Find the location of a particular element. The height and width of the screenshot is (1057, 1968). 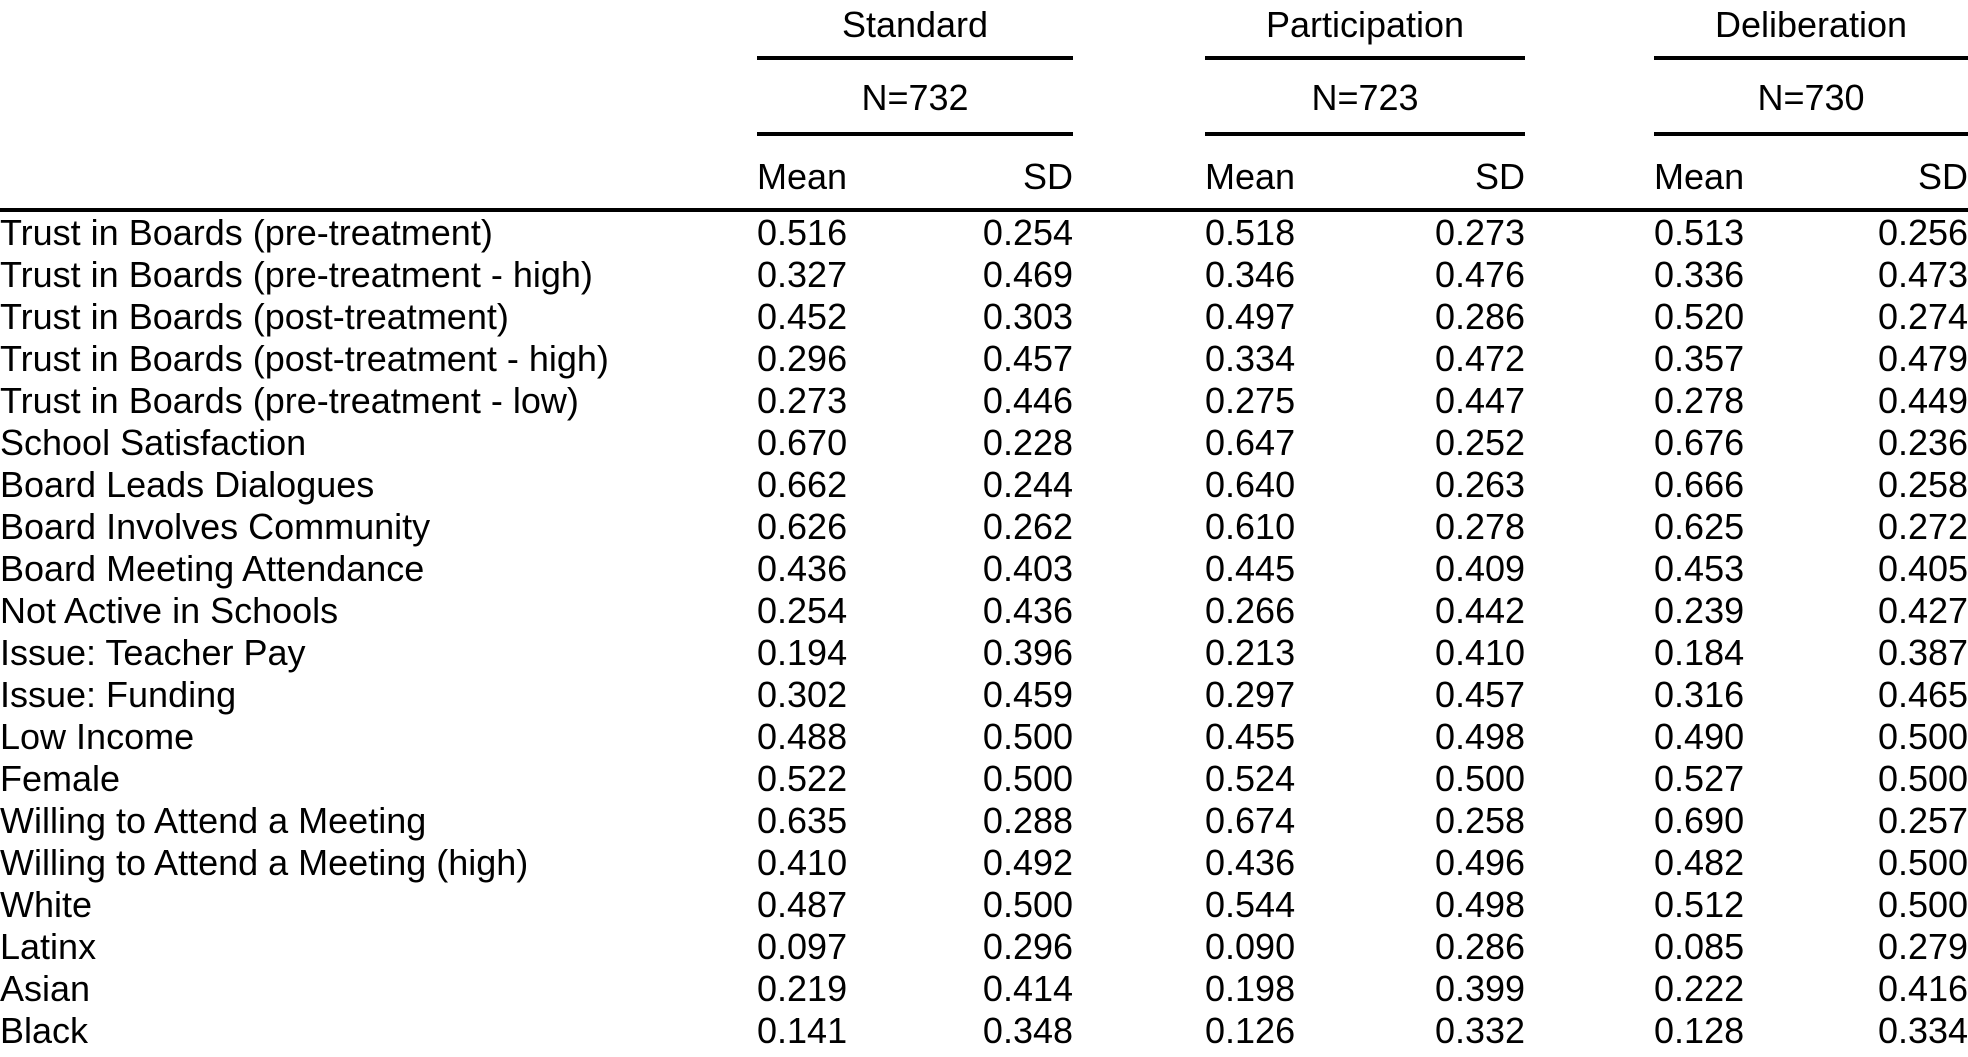

sd-value-cell: 0.492 is located at coordinates (1028, 862).